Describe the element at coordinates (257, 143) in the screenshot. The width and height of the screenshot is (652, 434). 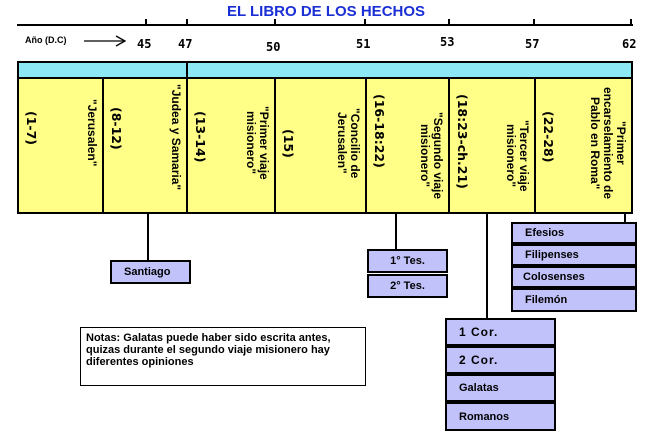
I see `period-label: "Primer viaje misionero"` at that location.